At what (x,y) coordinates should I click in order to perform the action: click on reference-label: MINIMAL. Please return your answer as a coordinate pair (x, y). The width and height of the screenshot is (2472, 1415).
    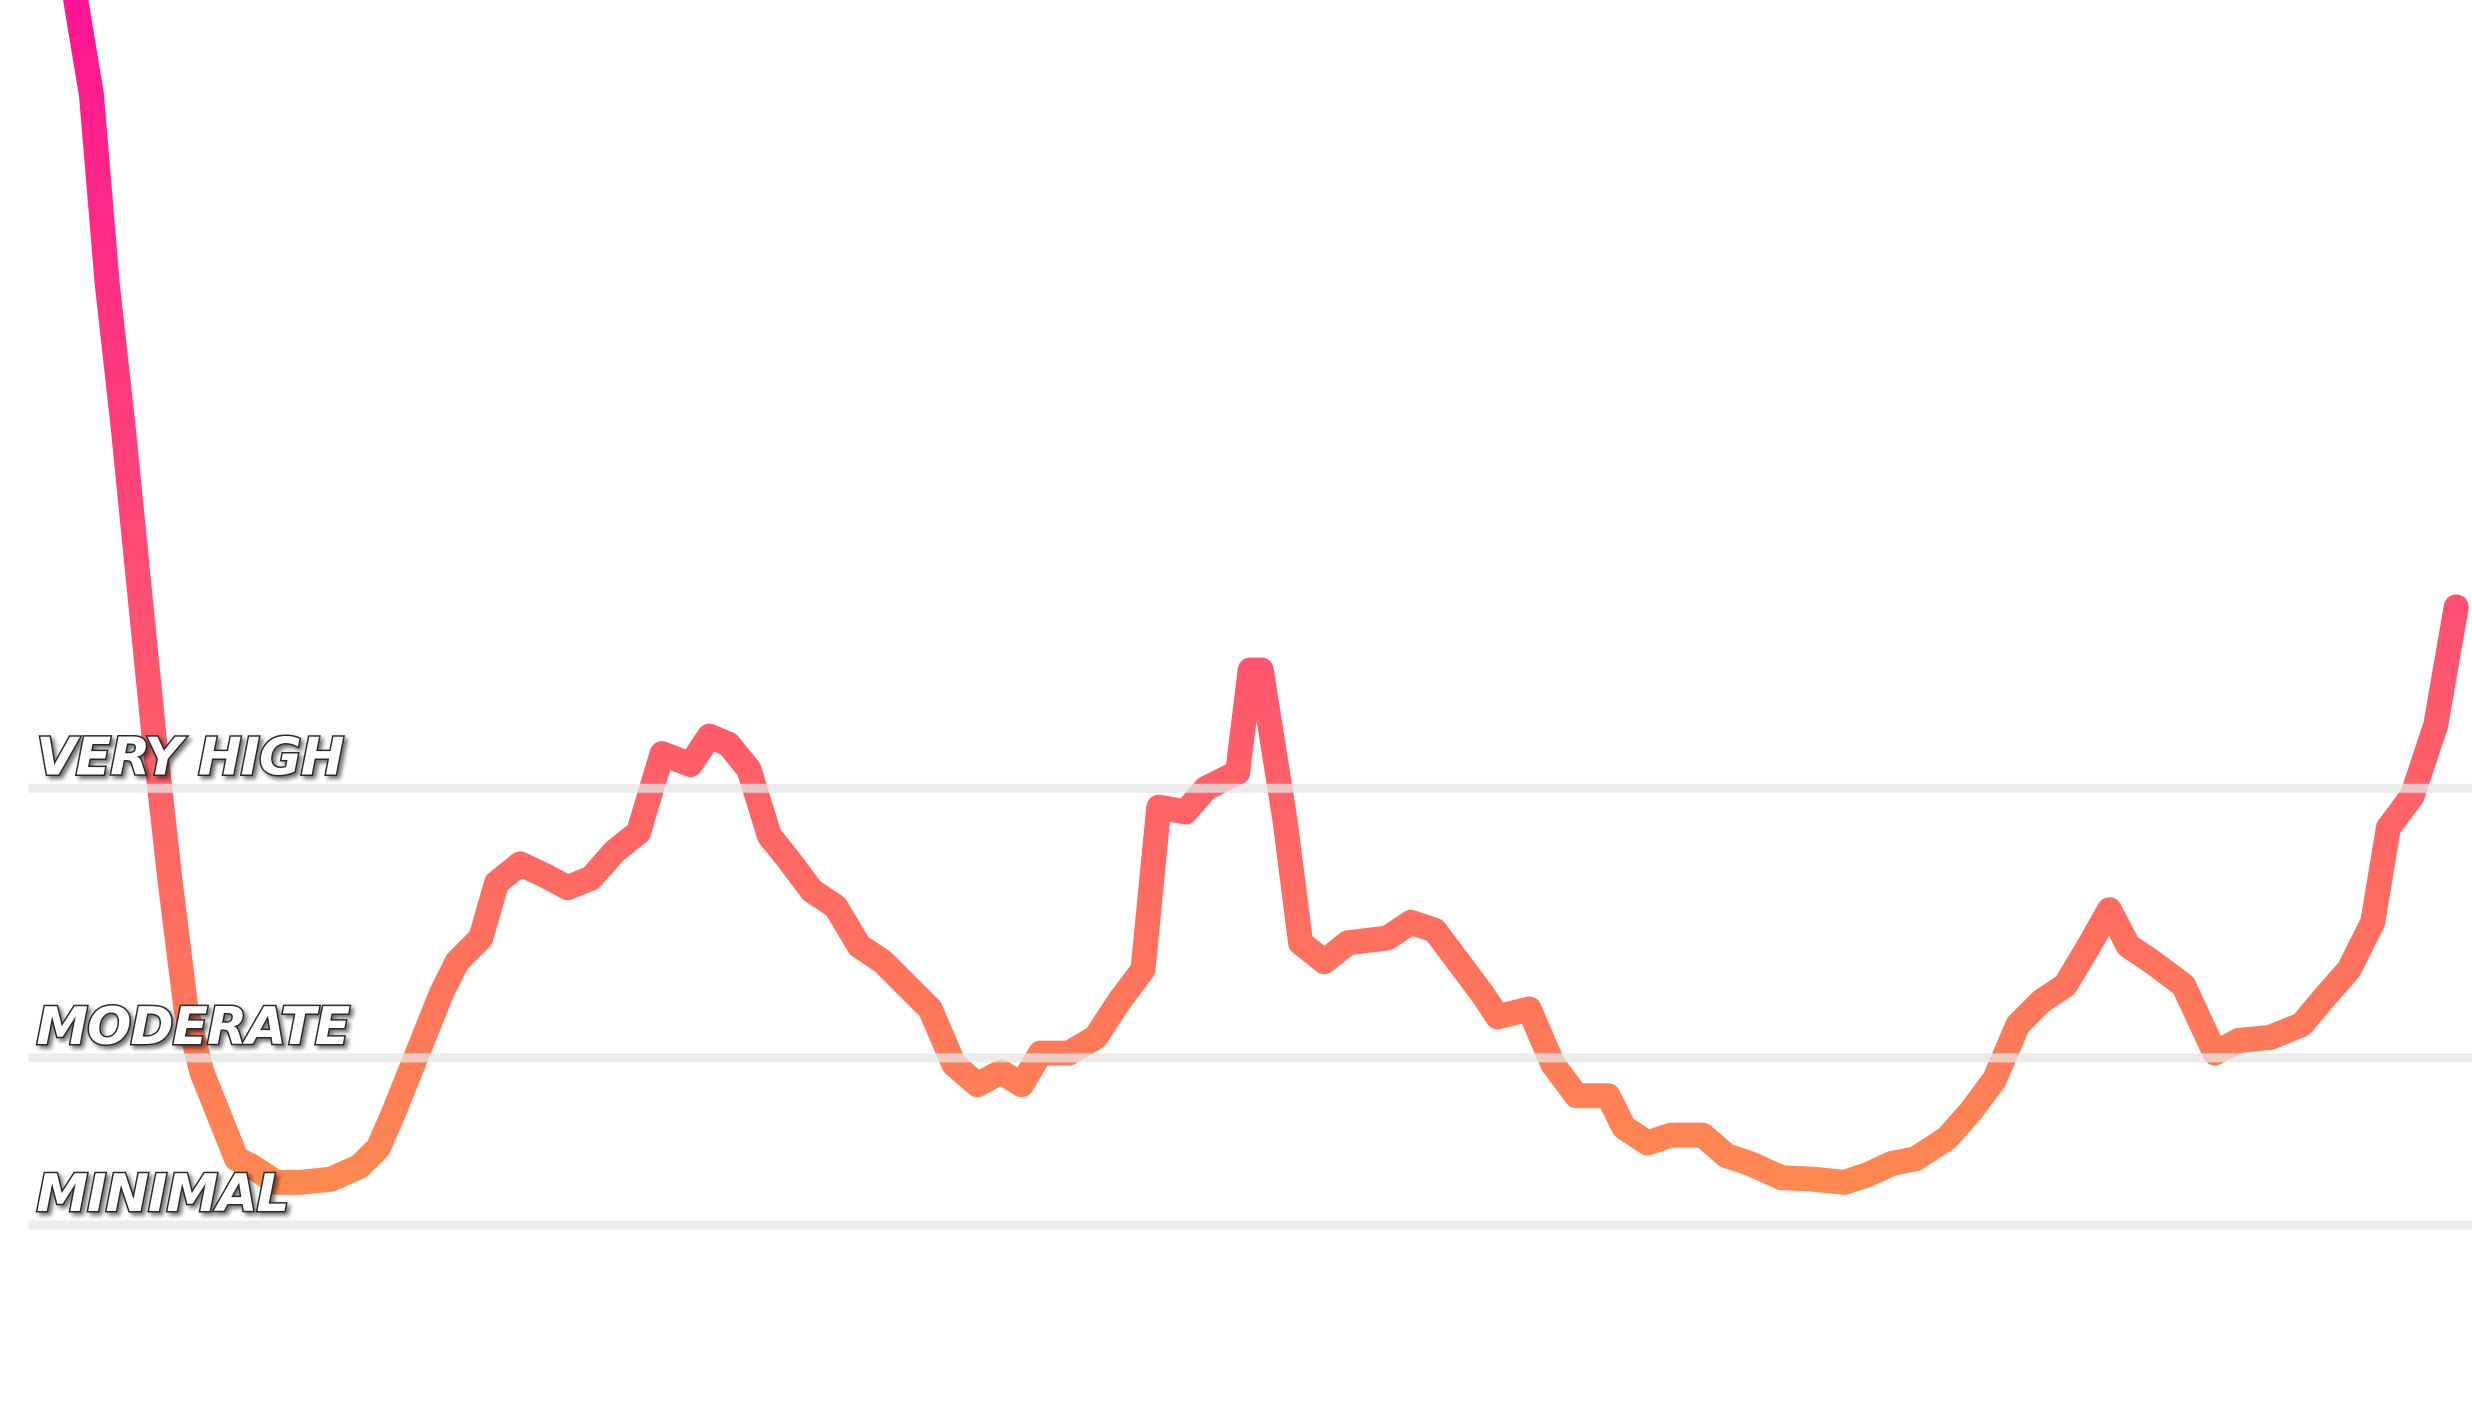
    Looking at the image, I should click on (162, 1194).